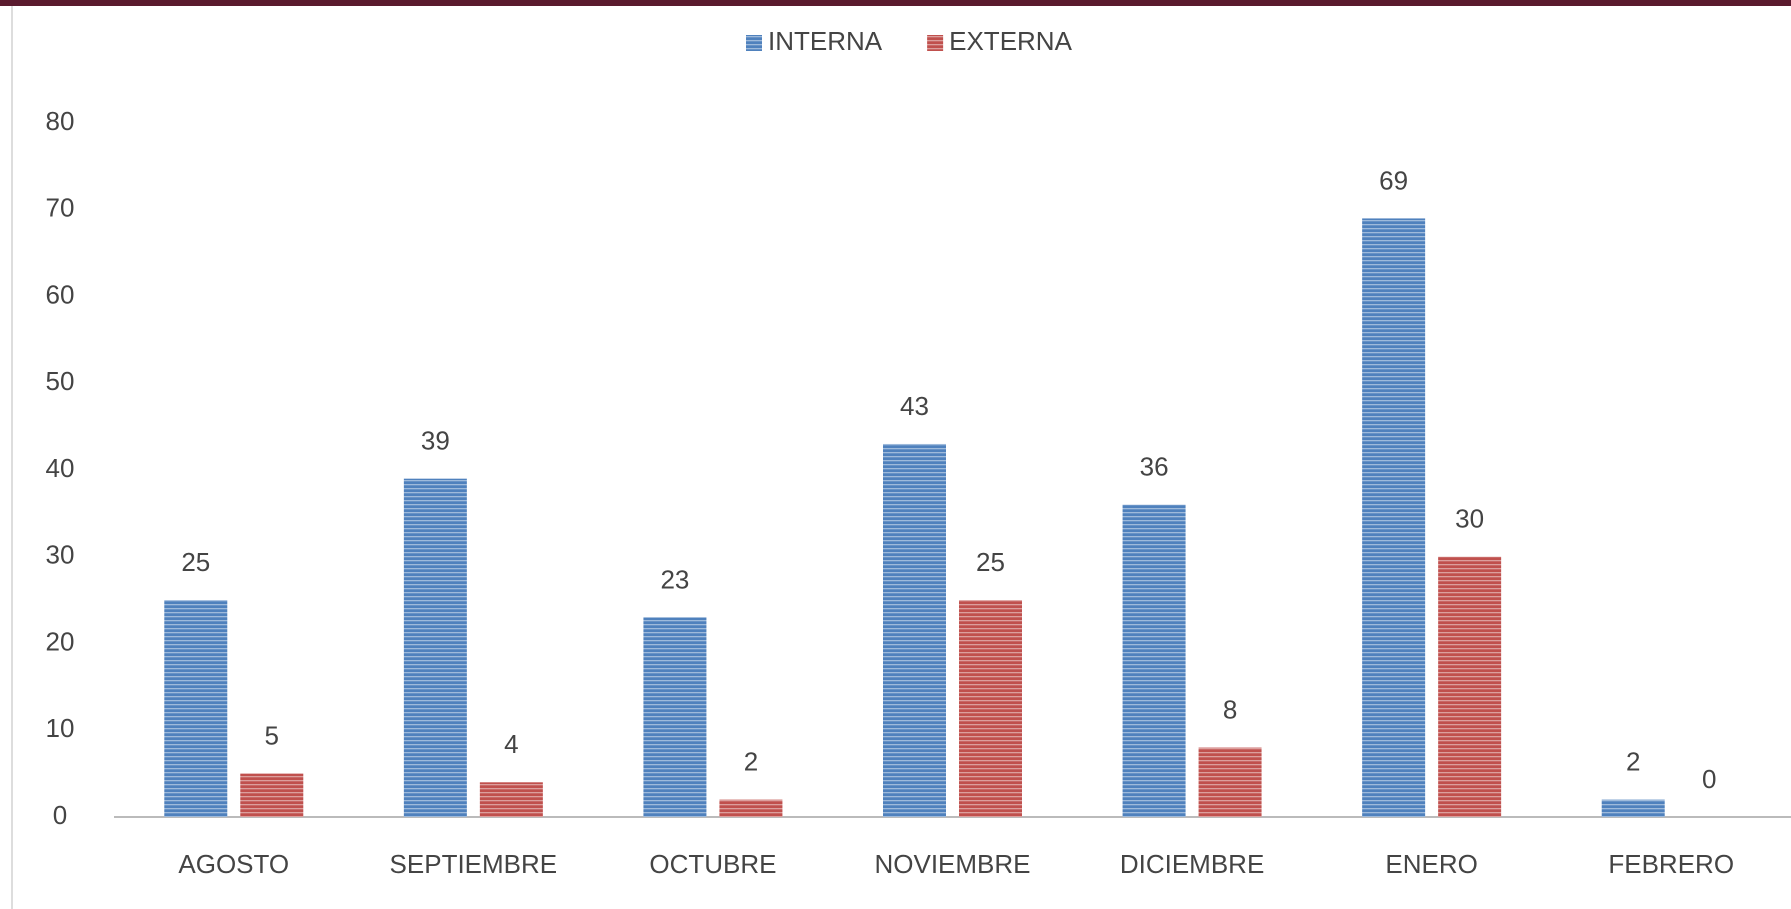 This screenshot has height=909, width=1791. Describe the element at coordinates (60, 381) in the screenshot. I see `y-tick-label: 50` at that location.